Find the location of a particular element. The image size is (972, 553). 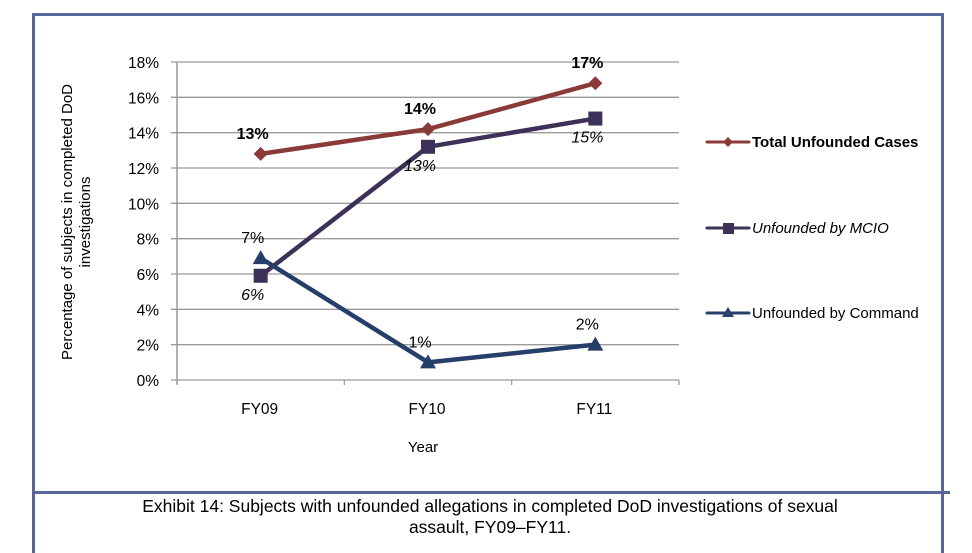

data-label: 7% is located at coordinates (252, 238).